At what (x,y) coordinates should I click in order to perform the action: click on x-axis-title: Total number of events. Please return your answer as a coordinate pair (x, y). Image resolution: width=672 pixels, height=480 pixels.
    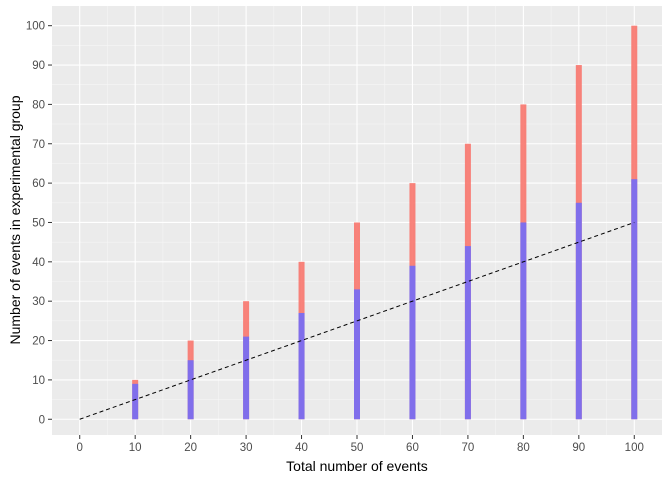
    Looking at the image, I should click on (357, 466).